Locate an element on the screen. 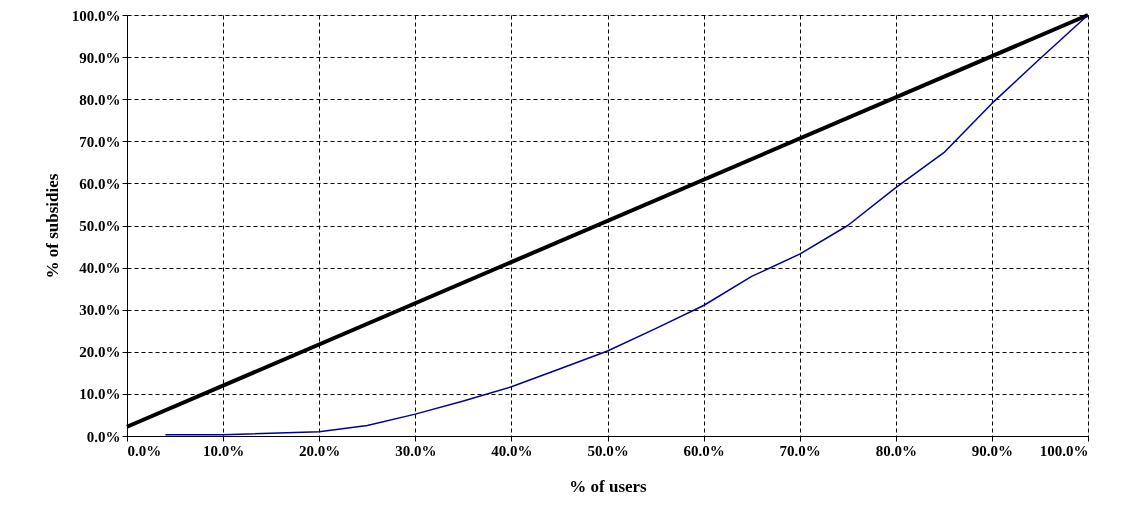 Image resolution: width=1130 pixels, height=527 pixels. x-tick-label: 70.0% is located at coordinates (800, 450).